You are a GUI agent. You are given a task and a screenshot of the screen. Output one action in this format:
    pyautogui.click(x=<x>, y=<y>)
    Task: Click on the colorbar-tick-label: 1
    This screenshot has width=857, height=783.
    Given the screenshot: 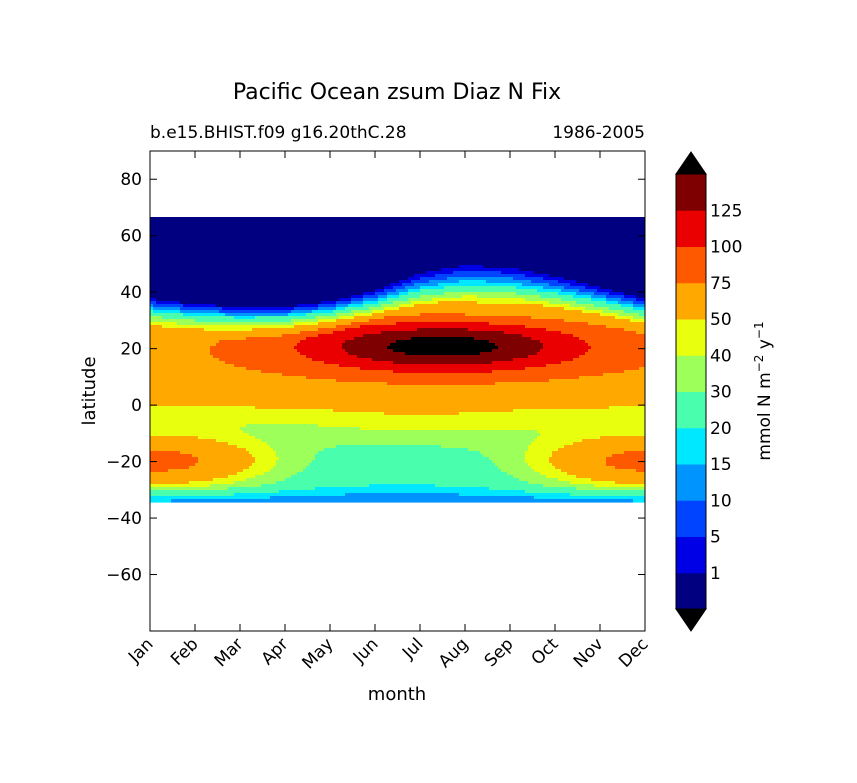 What is the action you would take?
    pyautogui.click(x=715, y=574)
    